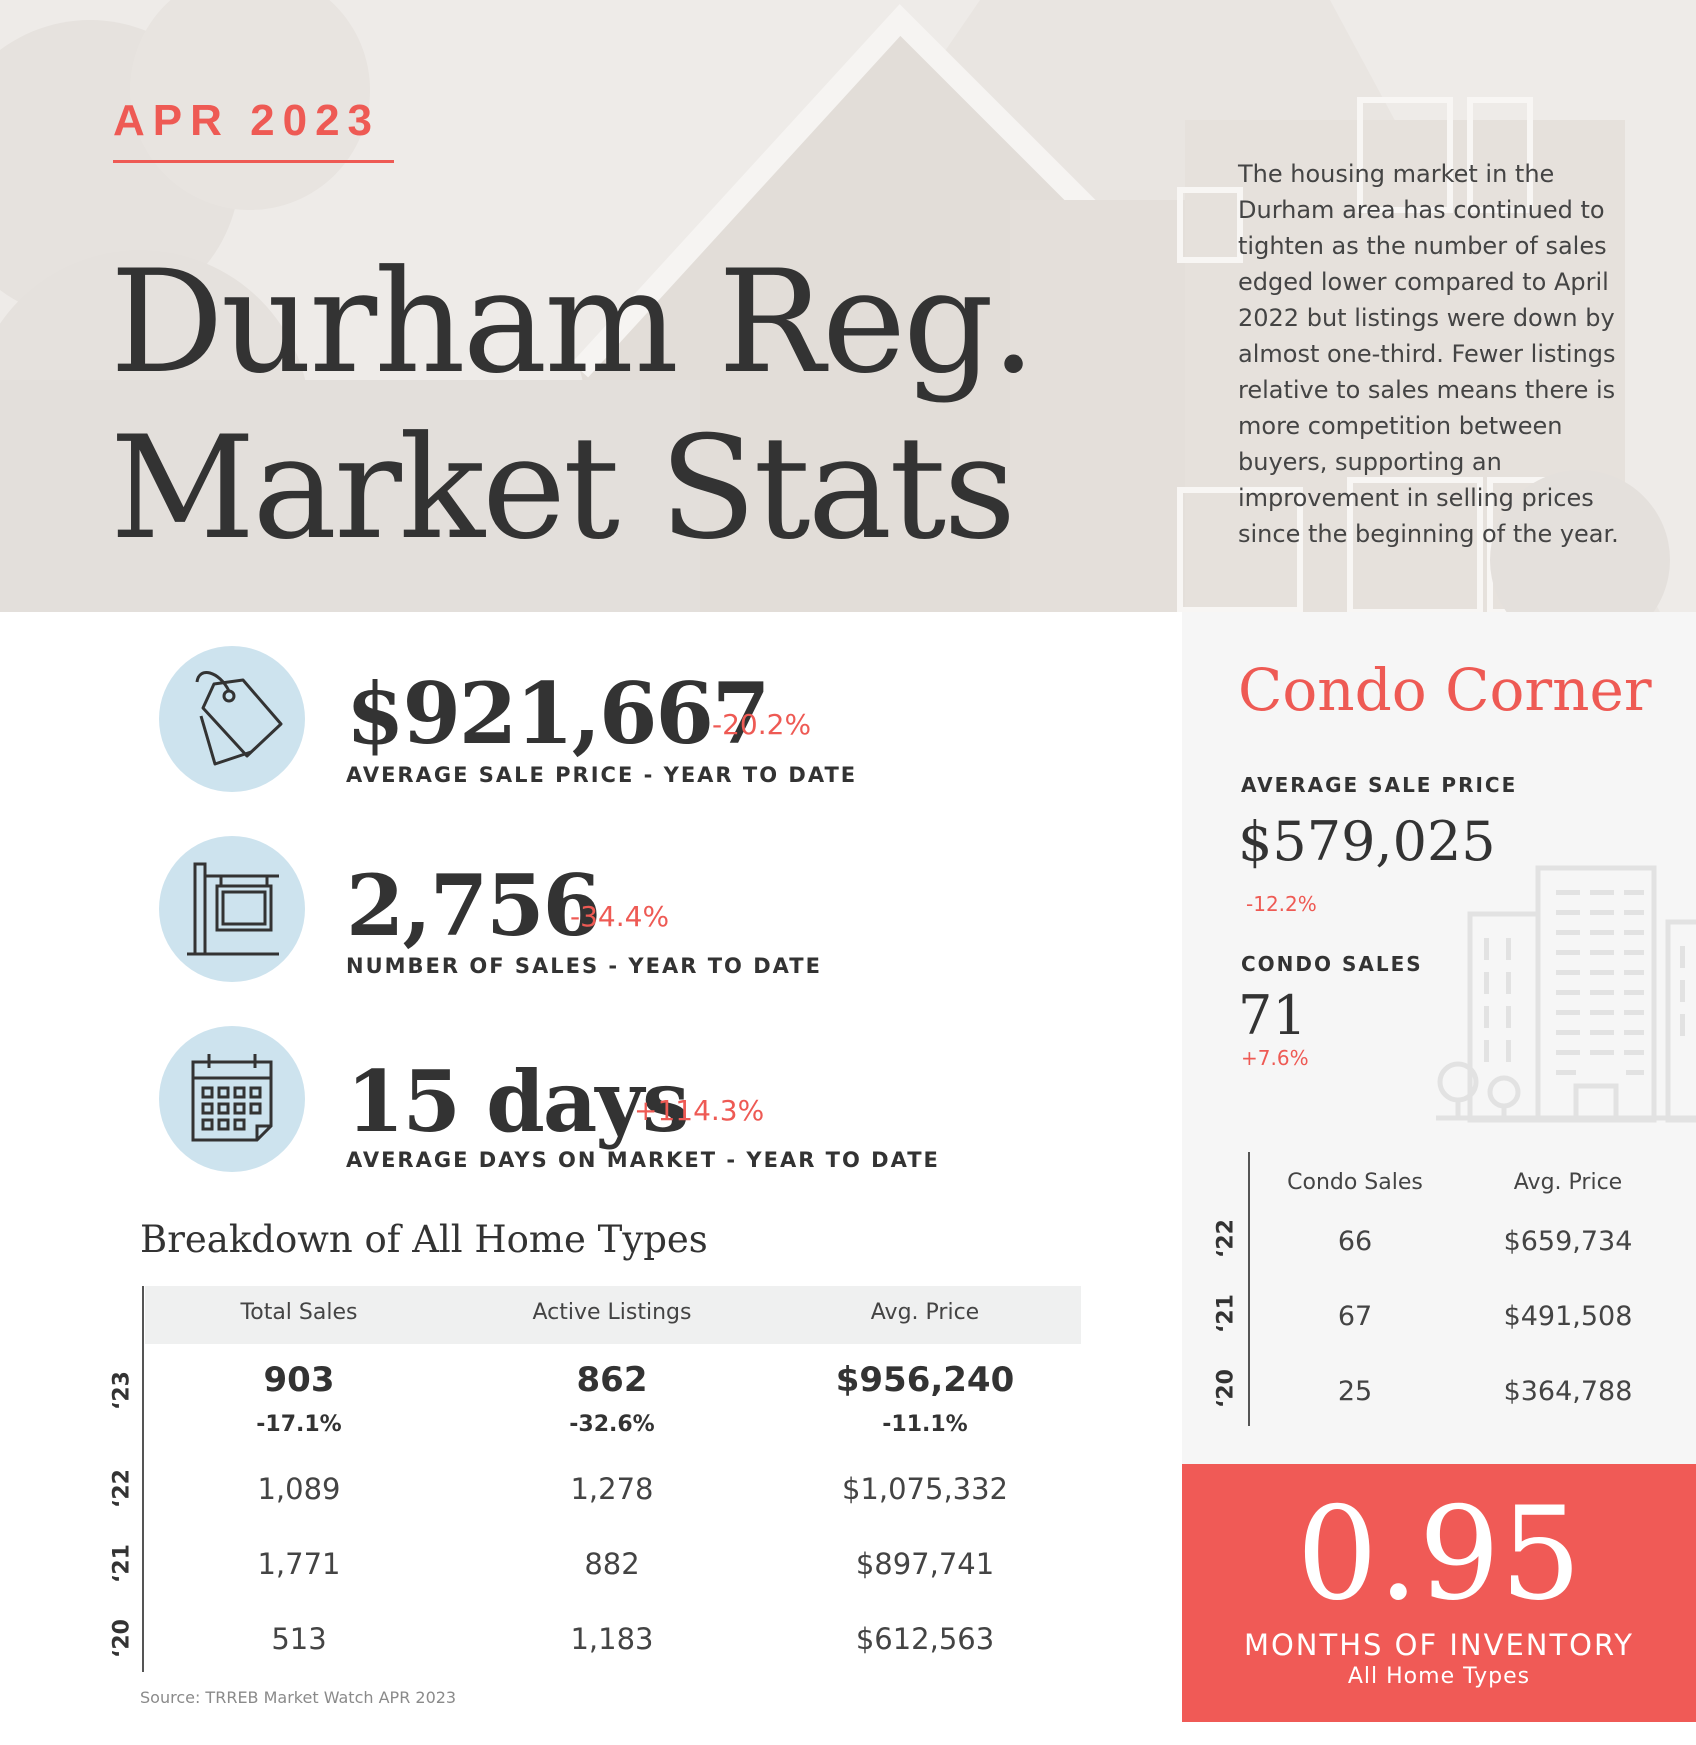  I want to click on condo-row-year-2020: ‘20, so click(1226, 1388).